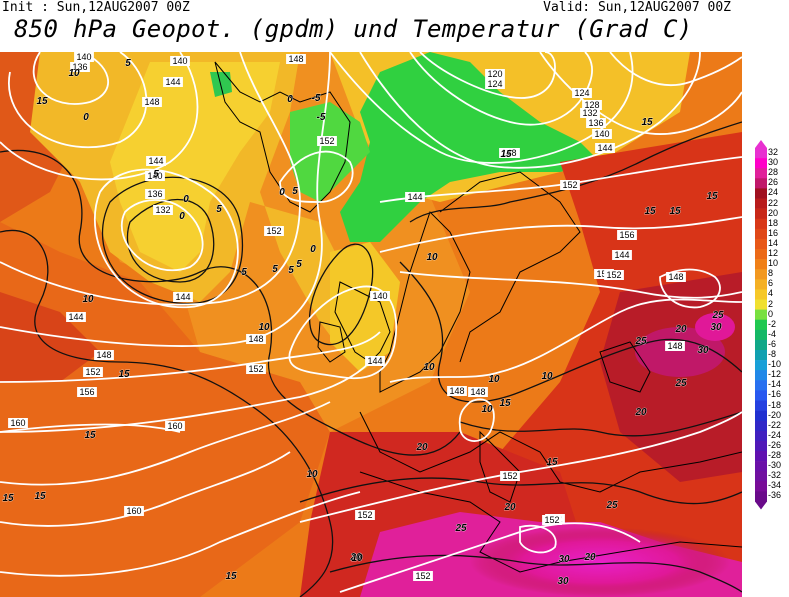  Describe the element at coordinates (775, 485) in the screenshot. I see `legend-value: -34` at that location.